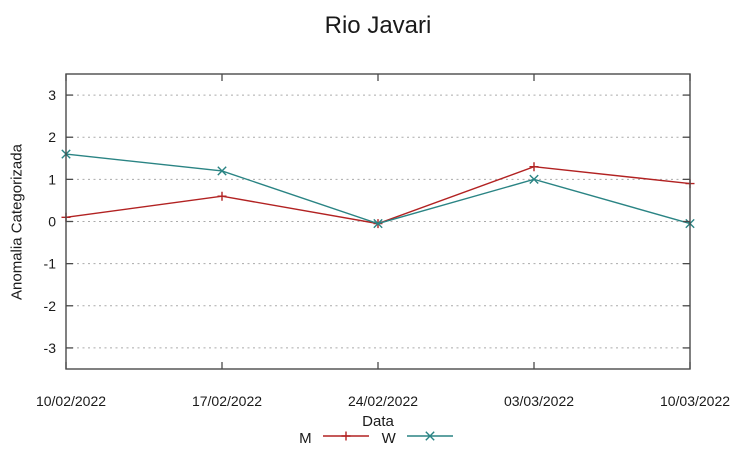  What do you see at coordinates (50, 264) in the screenshot?
I see `y-tick-label: -1` at bounding box center [50, 264].